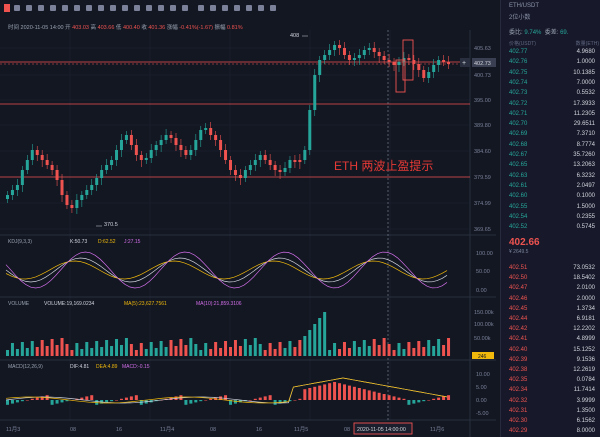  I want to click on settings-icon, so click(225, 8).